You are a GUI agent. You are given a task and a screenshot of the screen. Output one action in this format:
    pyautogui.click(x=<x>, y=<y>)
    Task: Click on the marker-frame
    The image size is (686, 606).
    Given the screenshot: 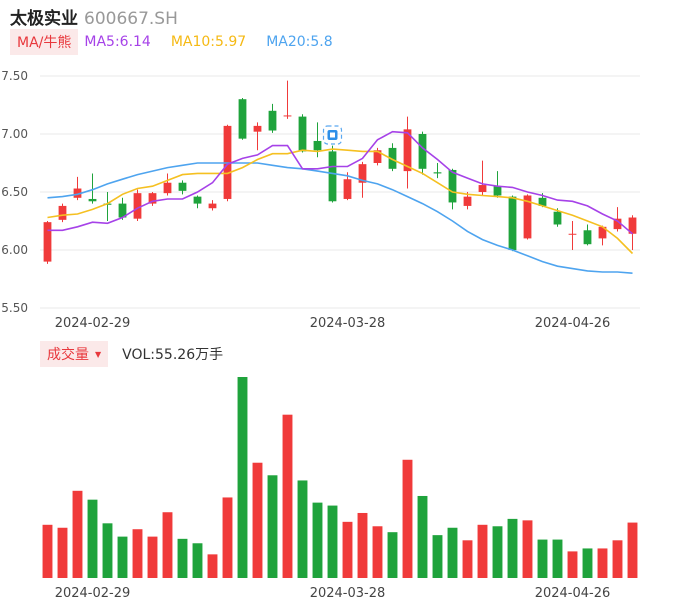 What is the action you would take?
    pyautogui.click(x=332, y=135)
    